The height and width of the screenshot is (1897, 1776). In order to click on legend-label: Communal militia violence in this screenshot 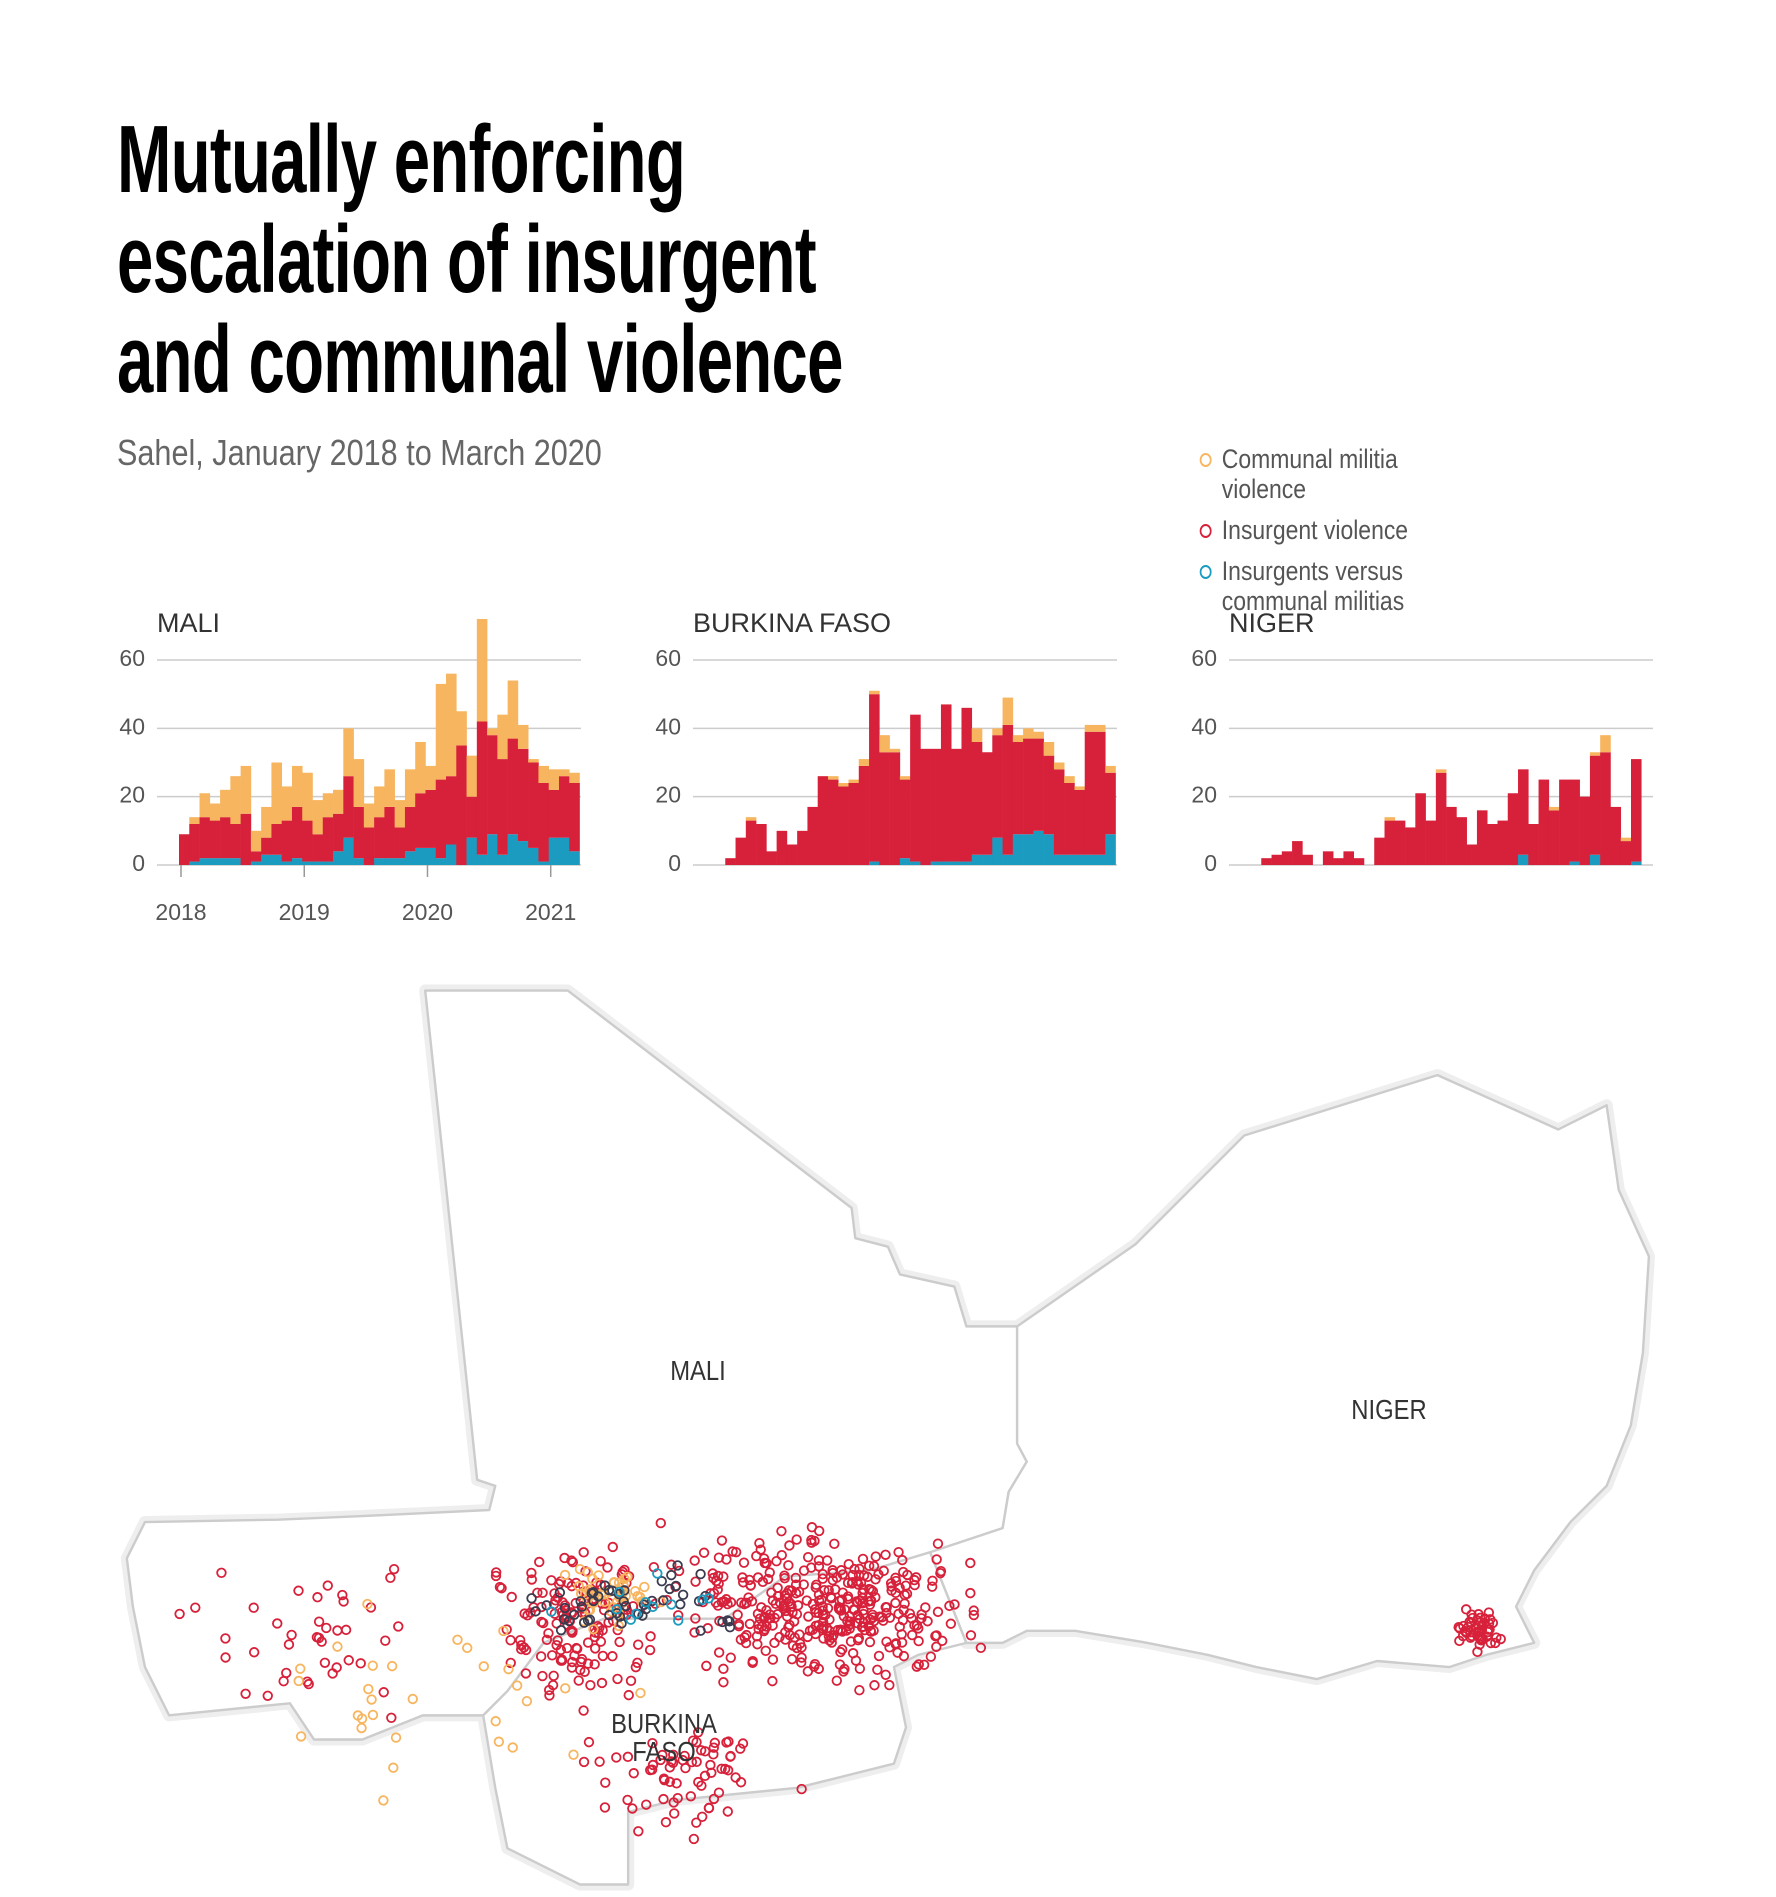, I will do `click(1309, 474)`.